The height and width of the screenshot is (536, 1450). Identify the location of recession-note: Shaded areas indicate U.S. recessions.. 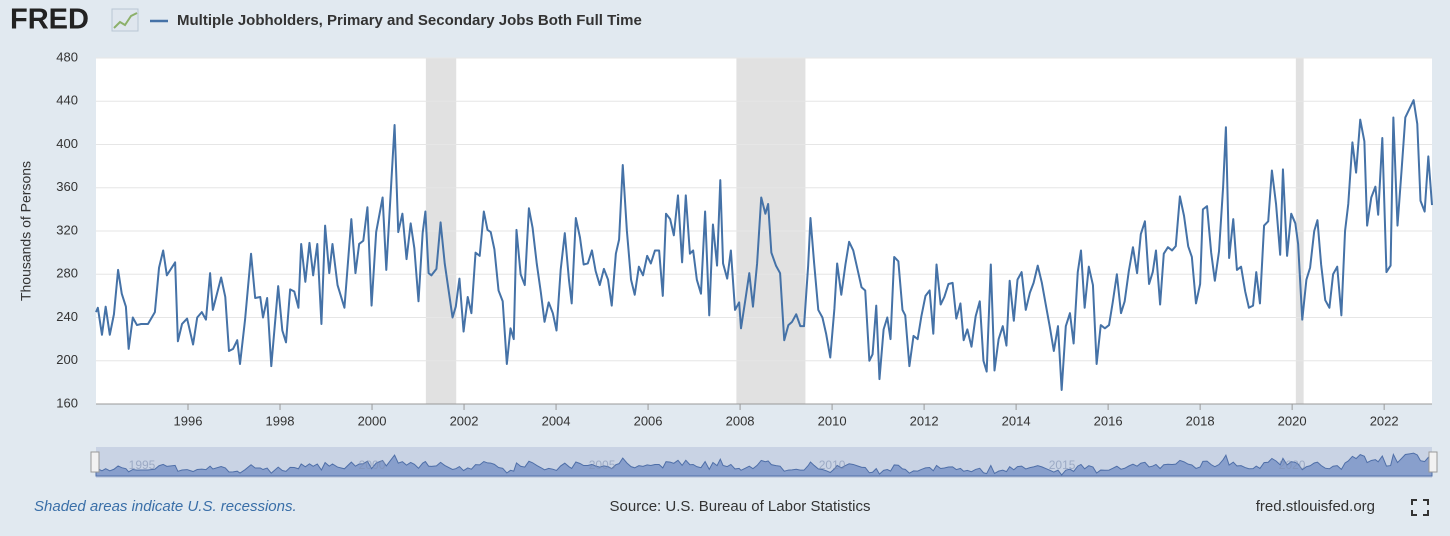
(165, 506).